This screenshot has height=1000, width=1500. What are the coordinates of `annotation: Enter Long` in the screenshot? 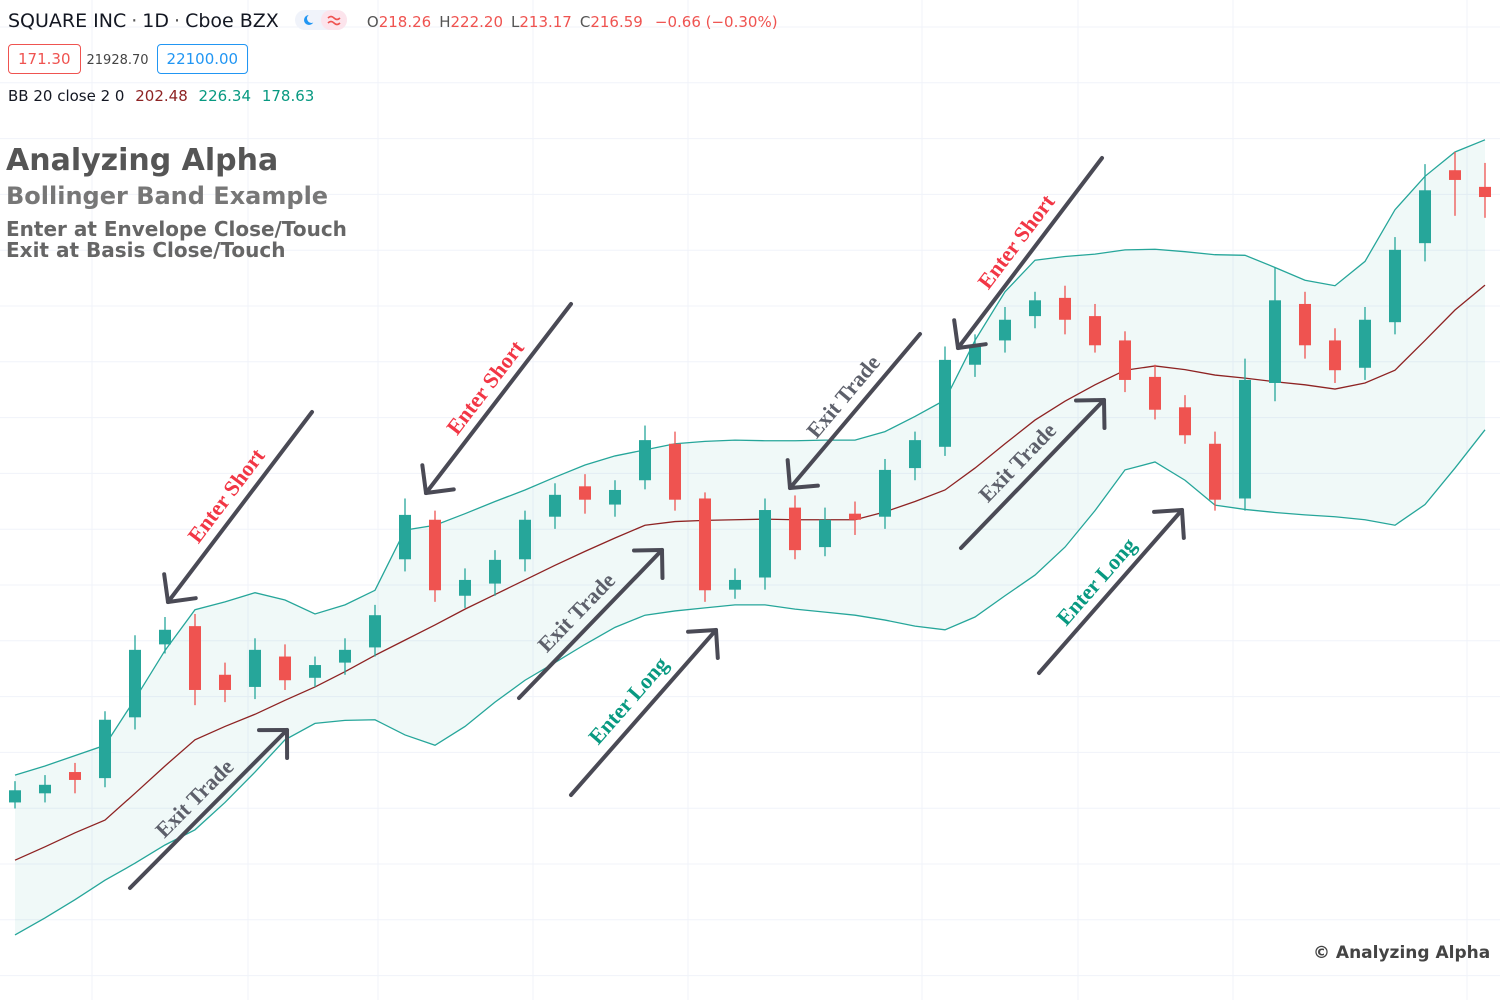 It's located at (628, 700).